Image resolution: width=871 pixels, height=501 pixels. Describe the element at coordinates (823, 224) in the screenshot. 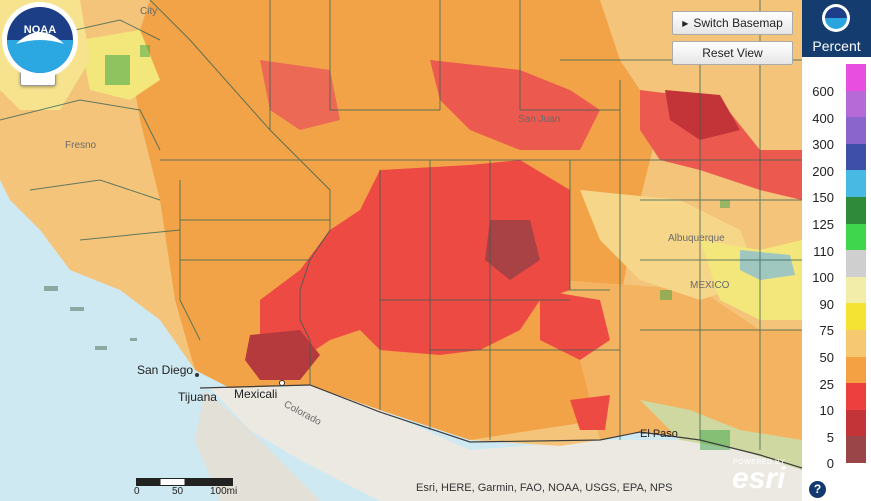

I see `legend-tick-label: 125` at that location.